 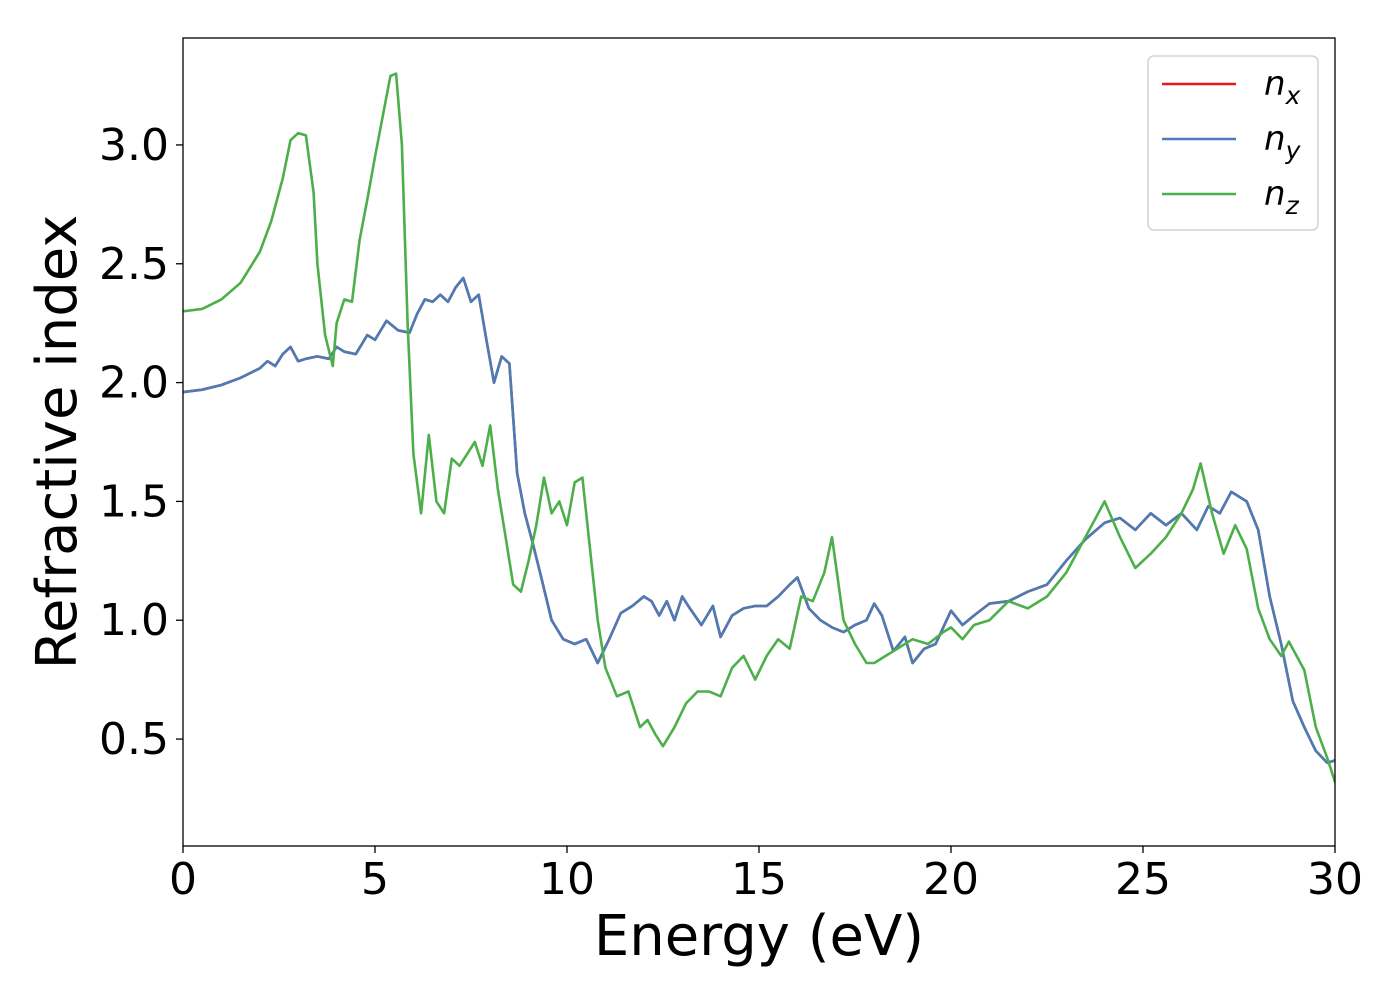 What do you see at coordinates (57, 442) in the screenshot?
I see `y-axis-title: Refractive index` at bounding box center [57, 442].